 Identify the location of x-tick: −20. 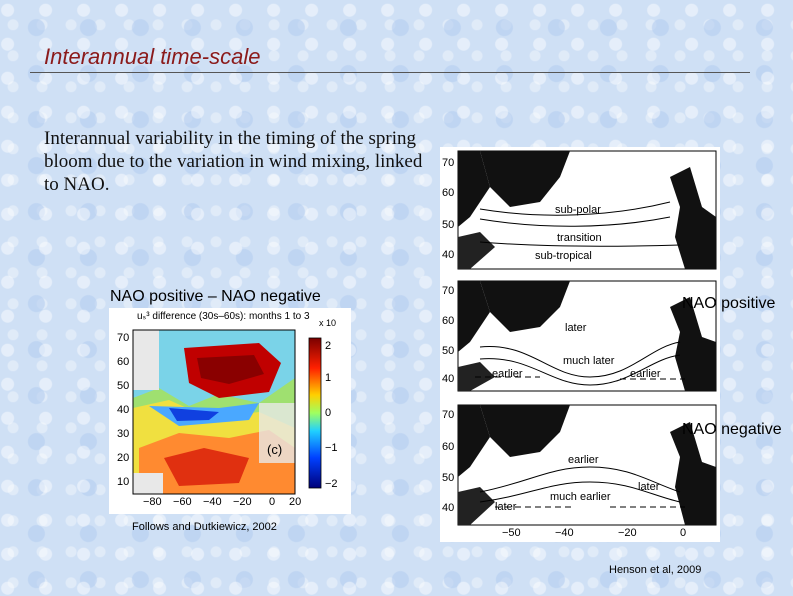
(242, 502).